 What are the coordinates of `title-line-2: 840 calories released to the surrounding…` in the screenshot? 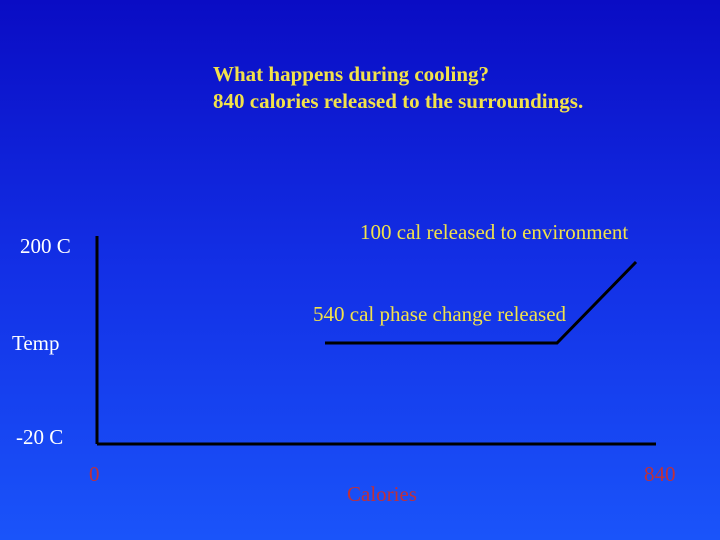 It's located at (398, 101).